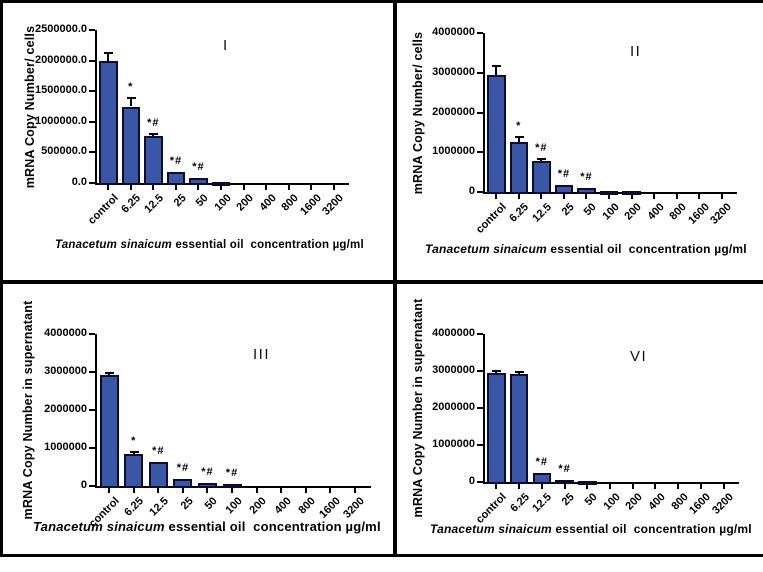 This screenshot has width=763, height=572. What do you see at coordinates (381, 1) in the screenshot?
I see `frame-top-border` at bounding box center [381, 1].